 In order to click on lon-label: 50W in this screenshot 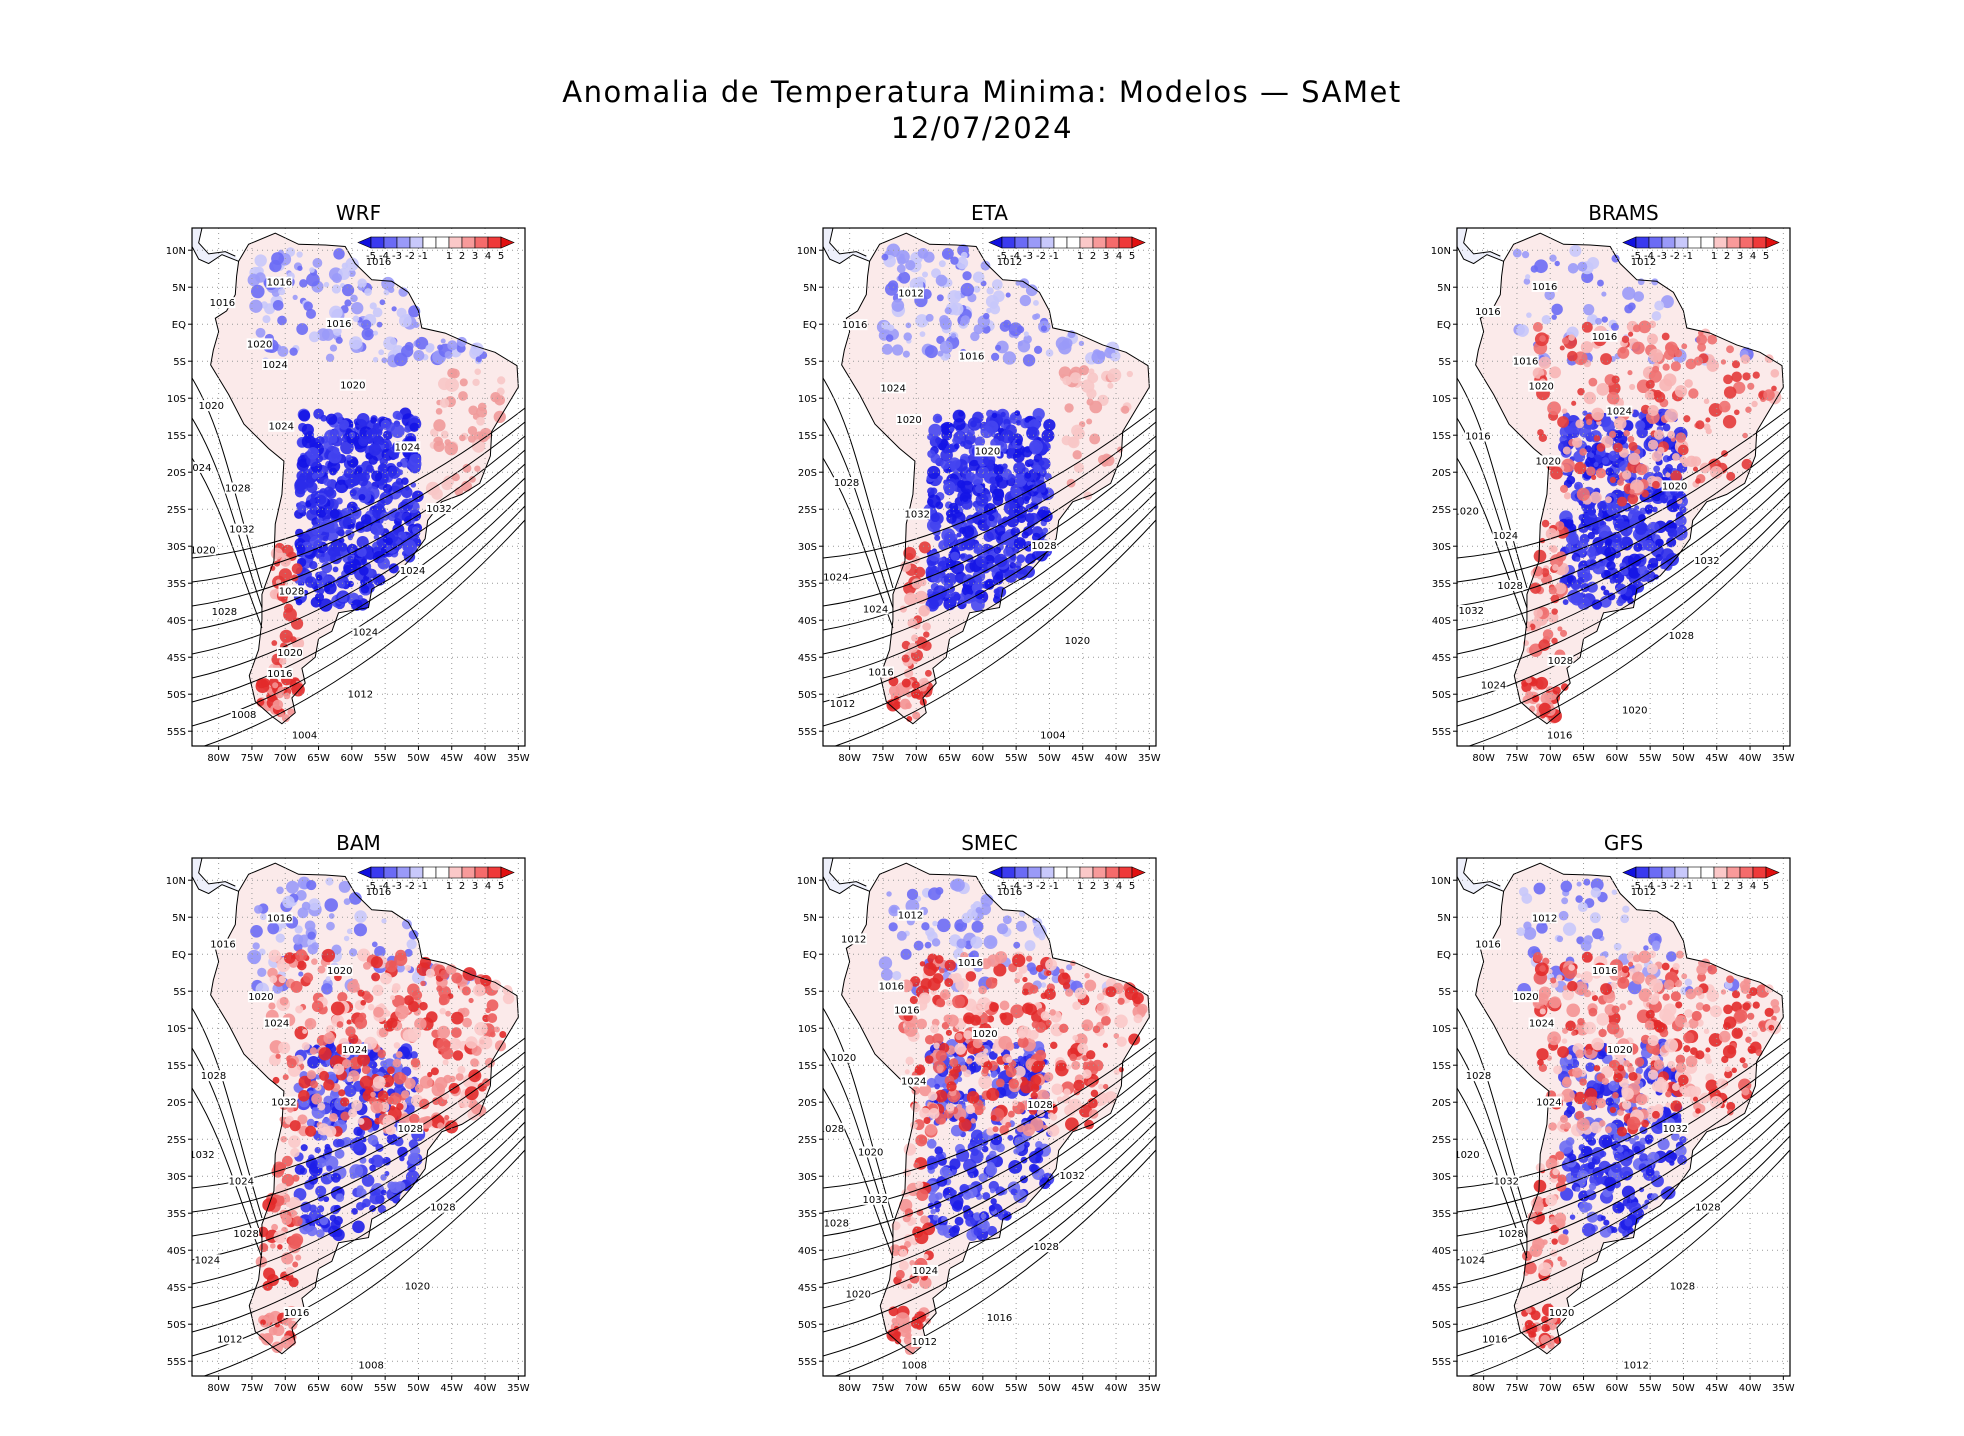, I will do `click(1049, 1388)`.